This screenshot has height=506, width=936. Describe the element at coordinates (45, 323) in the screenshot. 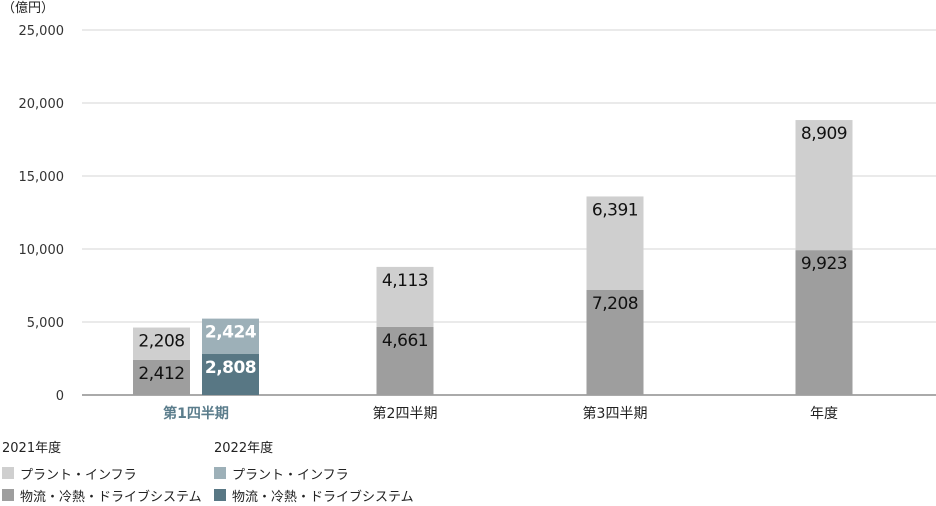

I see `y-tick-label: 5,000` at that location.